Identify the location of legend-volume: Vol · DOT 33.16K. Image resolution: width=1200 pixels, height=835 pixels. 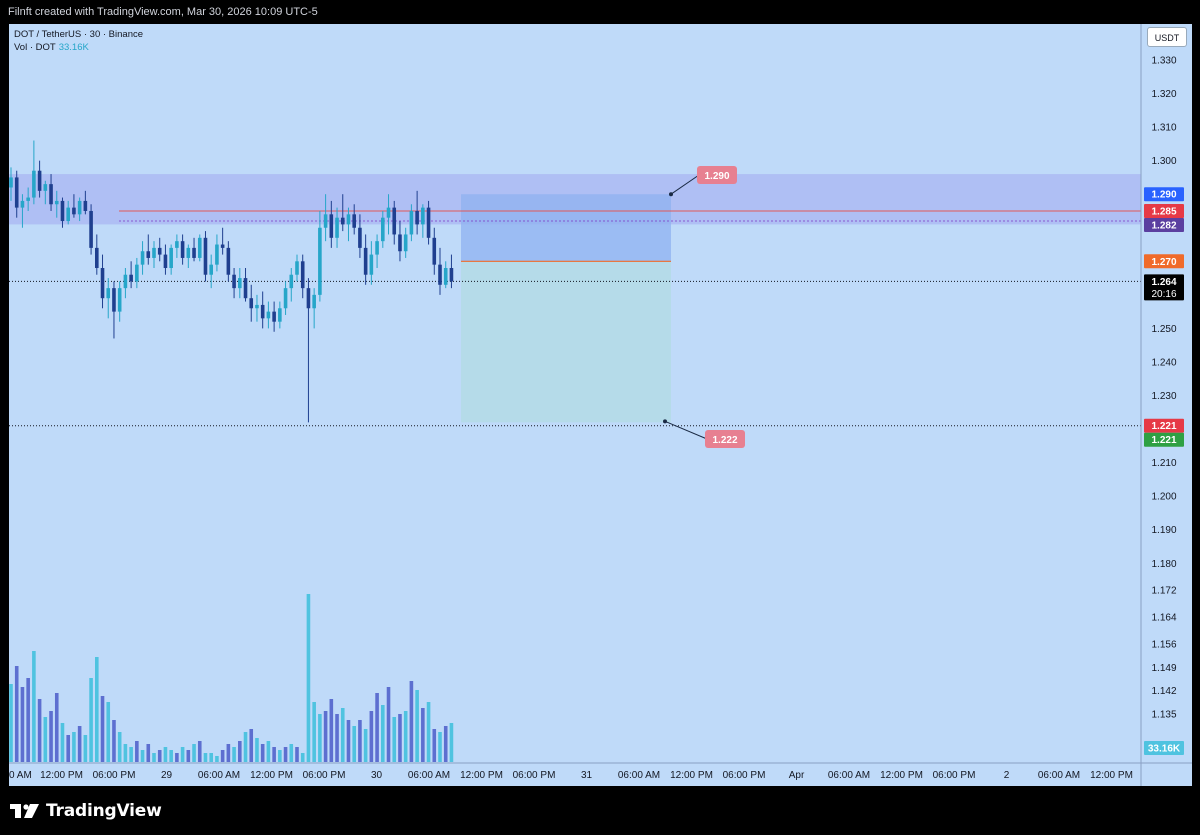
(51, 47).